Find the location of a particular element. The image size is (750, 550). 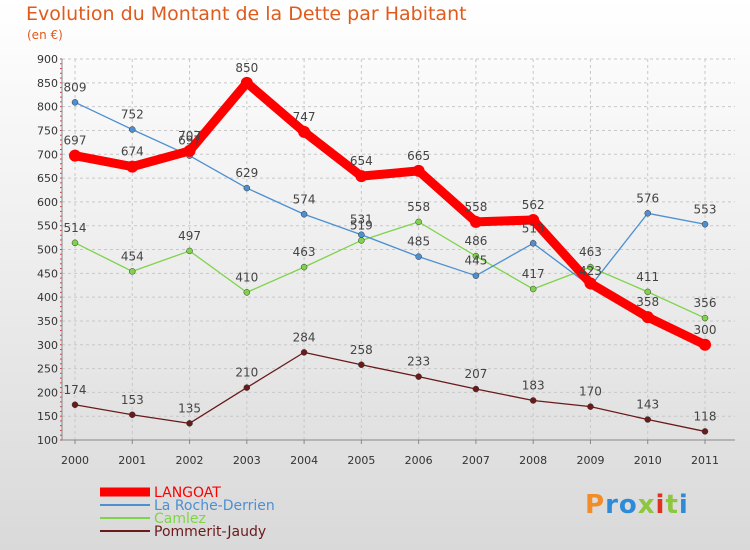

data-label-pommerit-jaudy: 284 is located at coordinates (304, 337).